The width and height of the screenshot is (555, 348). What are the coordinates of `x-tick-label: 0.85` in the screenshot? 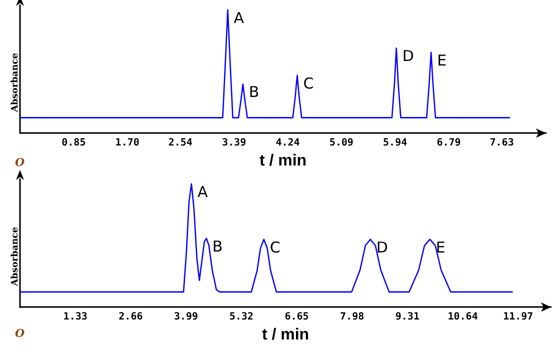 It's located at (74, 143).